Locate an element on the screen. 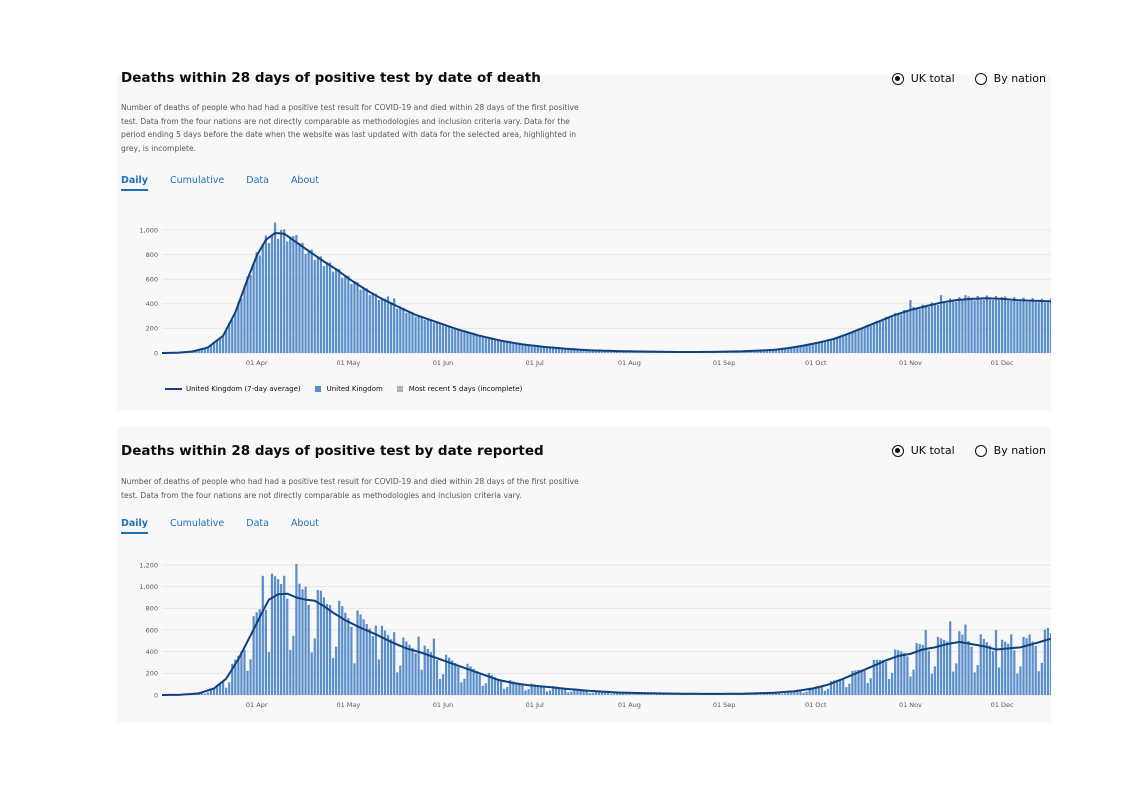 The image size is (1122, 793). y-tick-label: 800 is located at coordinates (152, 255).